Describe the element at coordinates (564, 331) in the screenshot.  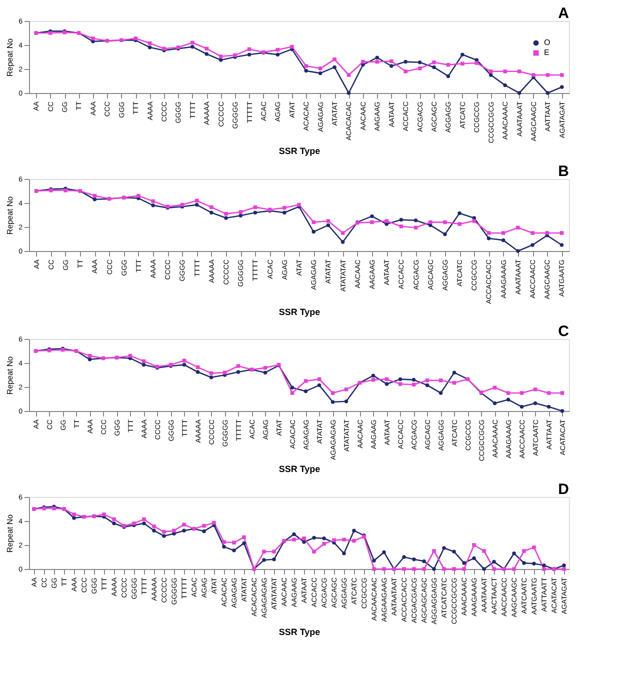
I see `chart-title: C` at that location.